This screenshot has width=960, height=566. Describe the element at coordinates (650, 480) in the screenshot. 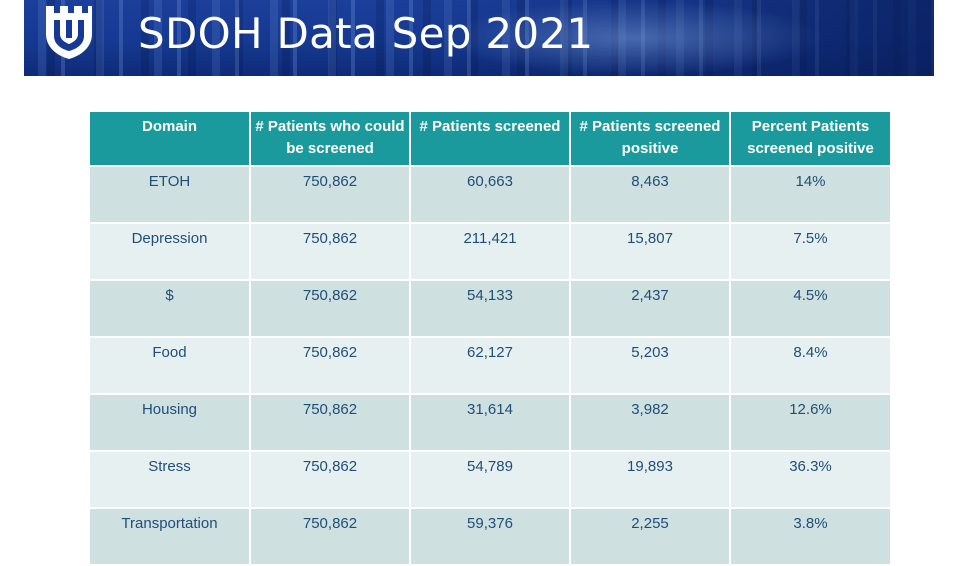

I see `cell-screened-positive: 19,893` at that location.